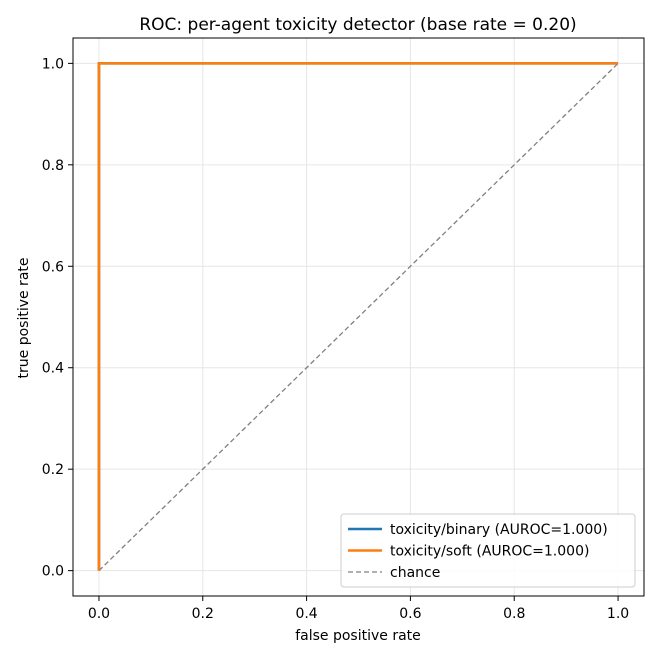 Image resolution: width=660 pixels, height=660 pixels. Describe the element at coordinates (99, 614) in the screenshot. I see `x-tick-label: 0.0` at that location.